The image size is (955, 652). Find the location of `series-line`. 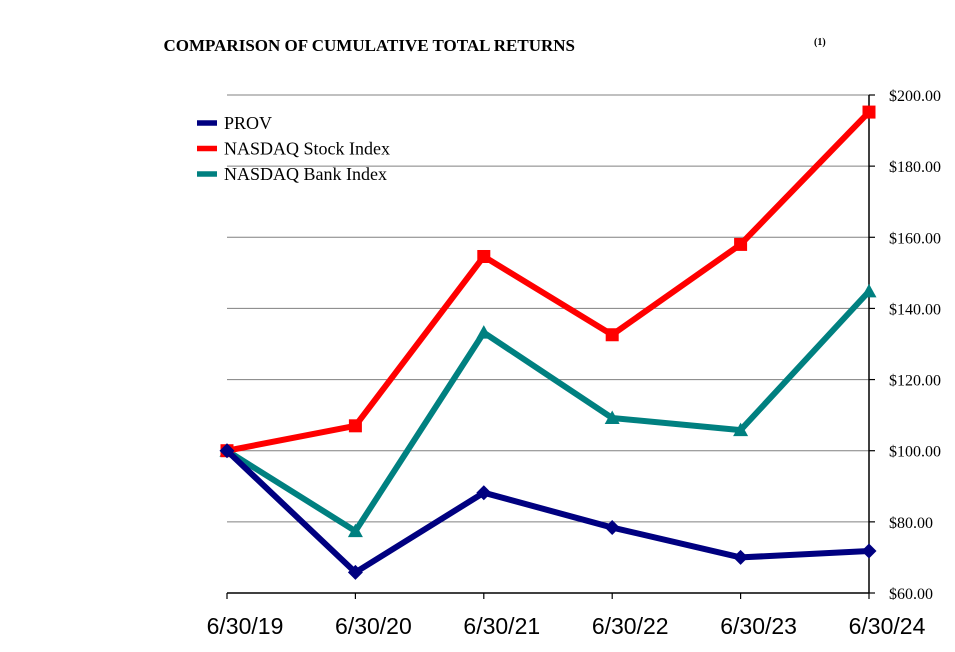

series-line is located at coordinates (547, 512).